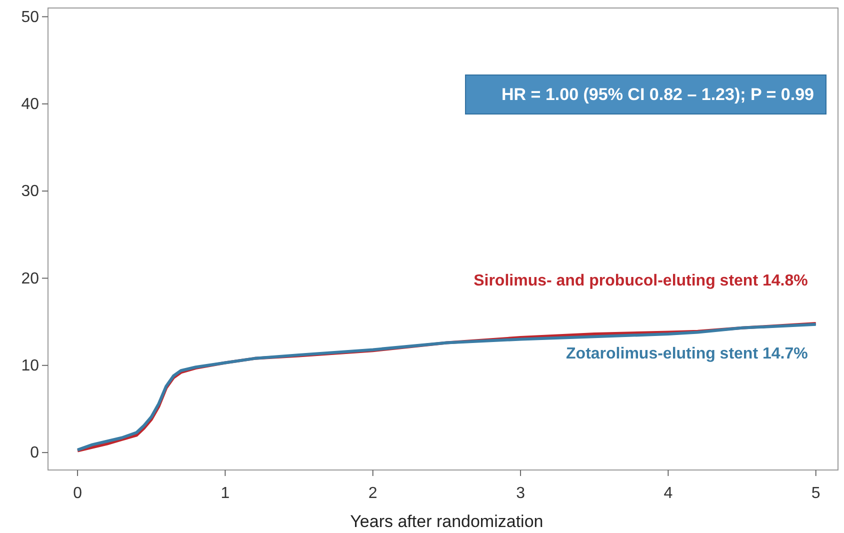  Describe the element at coordinates (687, 353) in the screenshot. I see `series-label: Zotarolimus-eluting stent 14.7%` at that location.